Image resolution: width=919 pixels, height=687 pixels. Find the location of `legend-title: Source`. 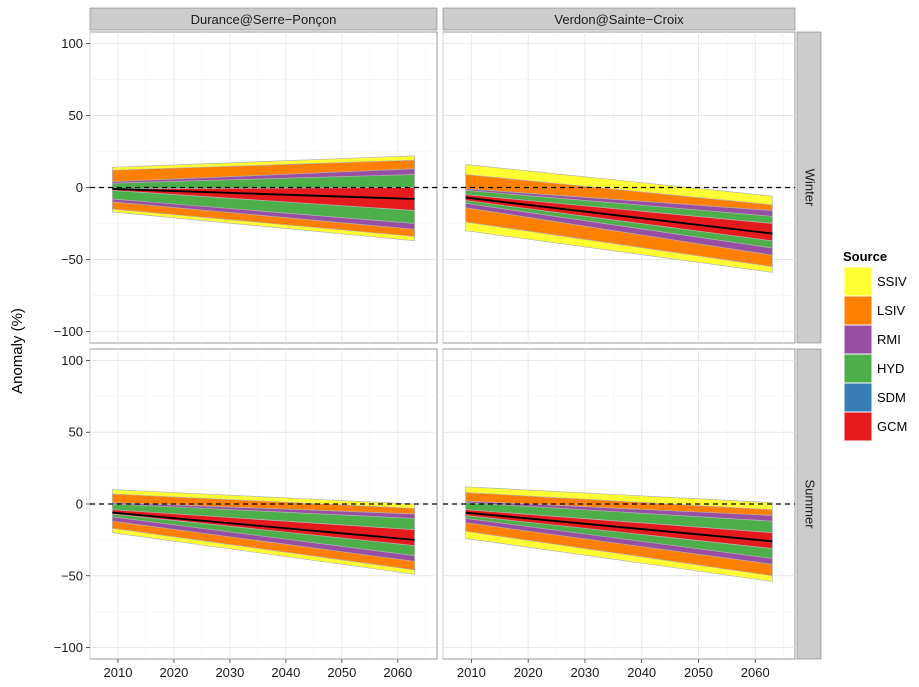

legend-title: Source is located at coordinates (865, 256).